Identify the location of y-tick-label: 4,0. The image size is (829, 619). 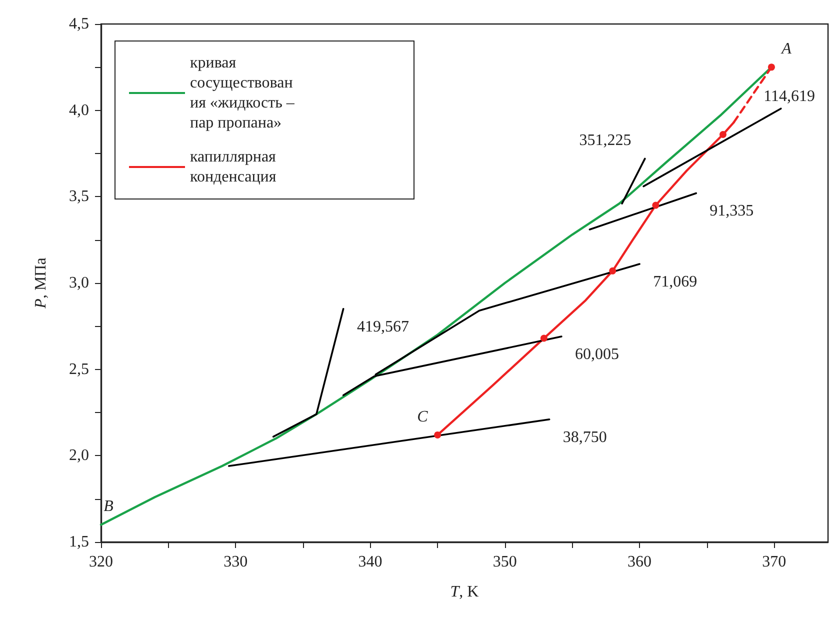
(79, 110).